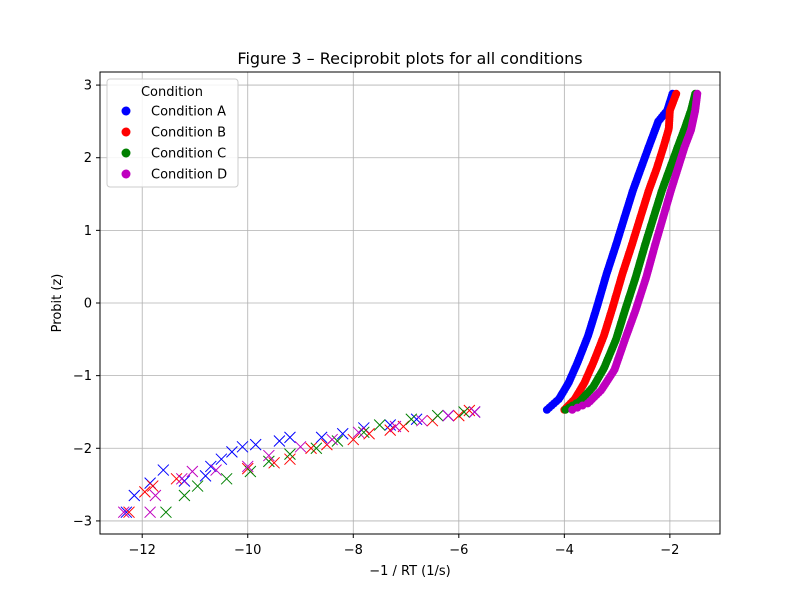  What do you see at coordinates (141, 550) in the screenshot?
I see `x-tick-label: −12` at bounding box center [141, 550].